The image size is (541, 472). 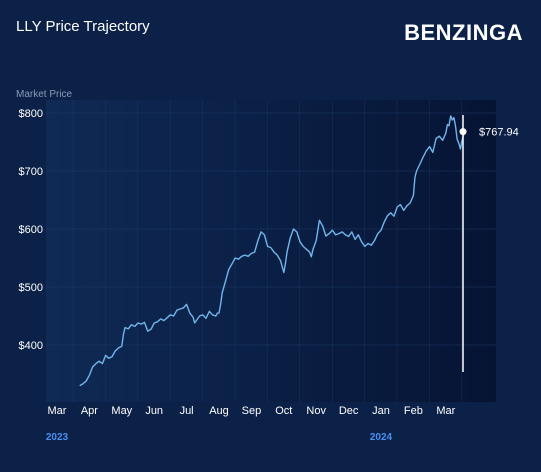 What do you see at coordinates (413, 411) in the screenshot?
I see `x-tick-label: Feb` at bounding box center [413, 411].